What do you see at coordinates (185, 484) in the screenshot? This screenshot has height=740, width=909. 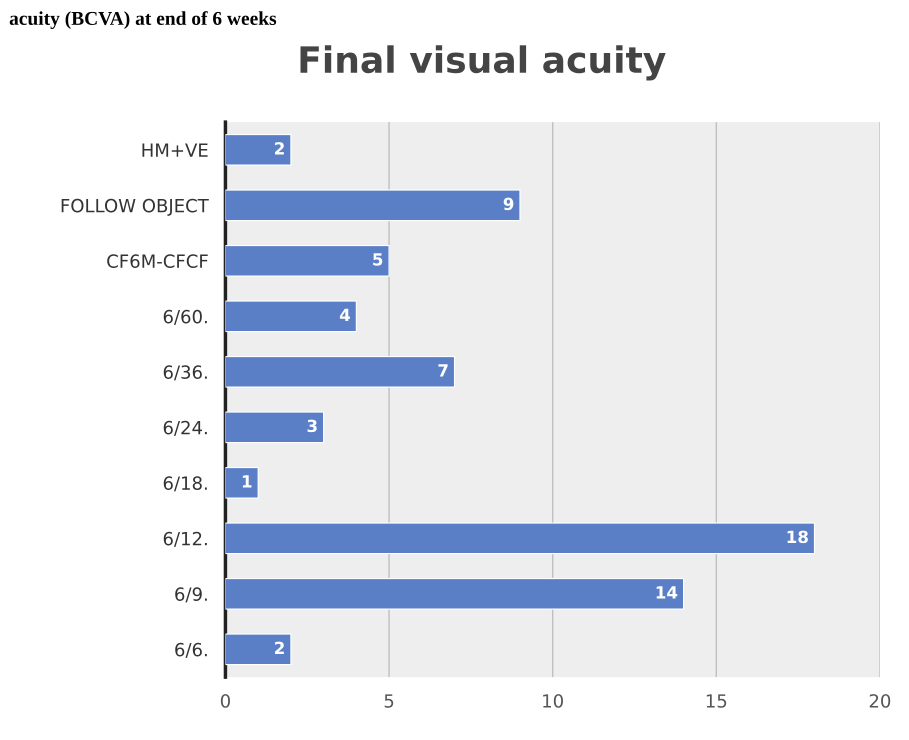 I see `y-tick-label: 6/18.` at bounding box center [185, 484].